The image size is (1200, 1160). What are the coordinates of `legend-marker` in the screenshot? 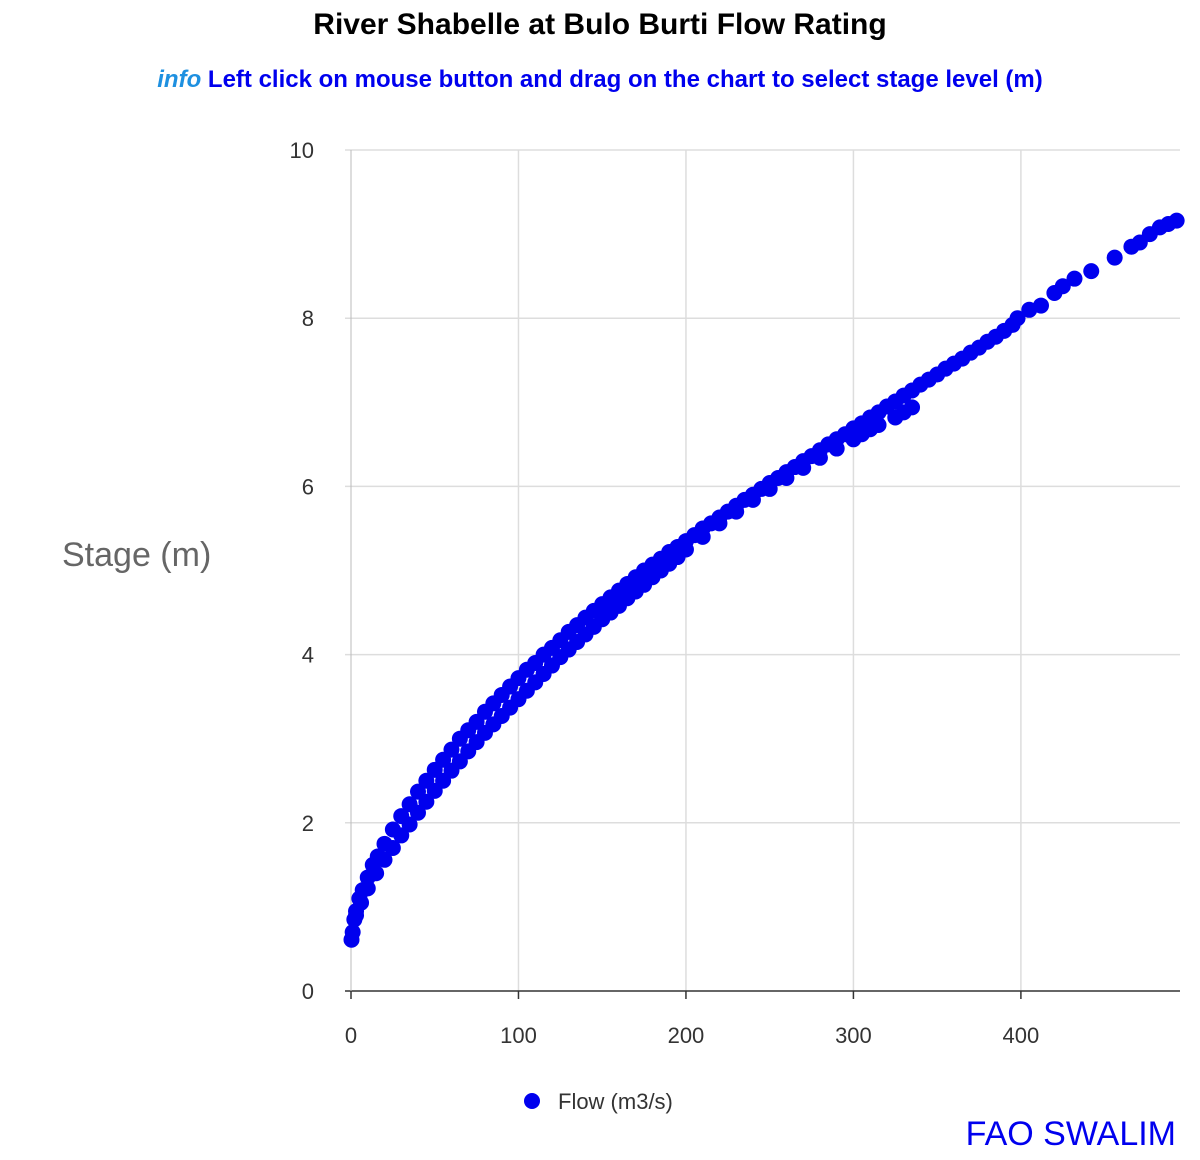 It's located at (532, 1101).